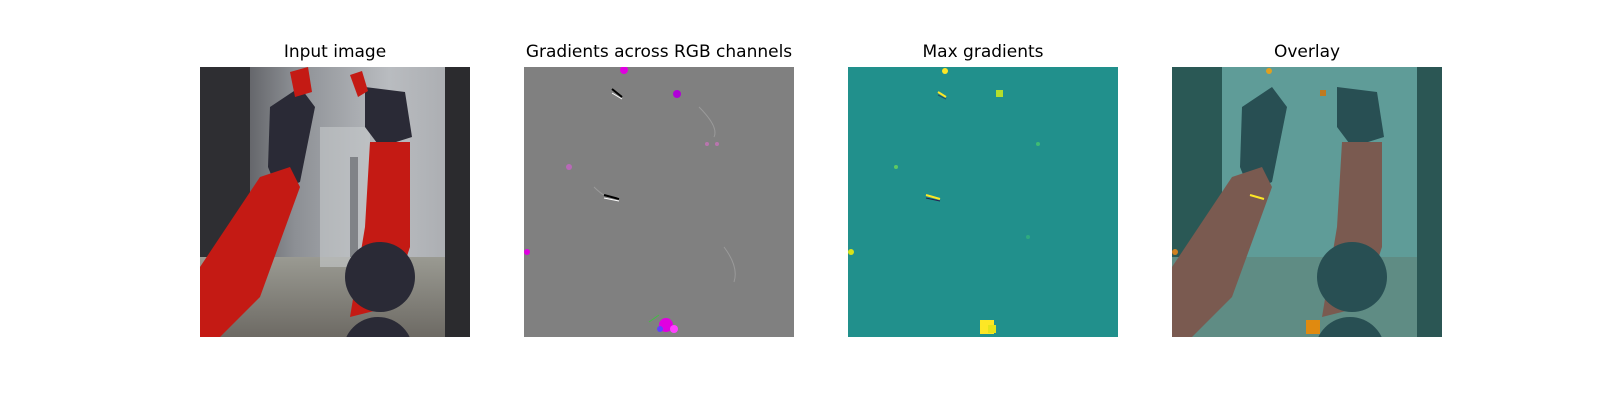 The image size is (1600, 400). Describe the element at coordinates (1307, 202) in the screenshot. I see `overlay-image` at that location.